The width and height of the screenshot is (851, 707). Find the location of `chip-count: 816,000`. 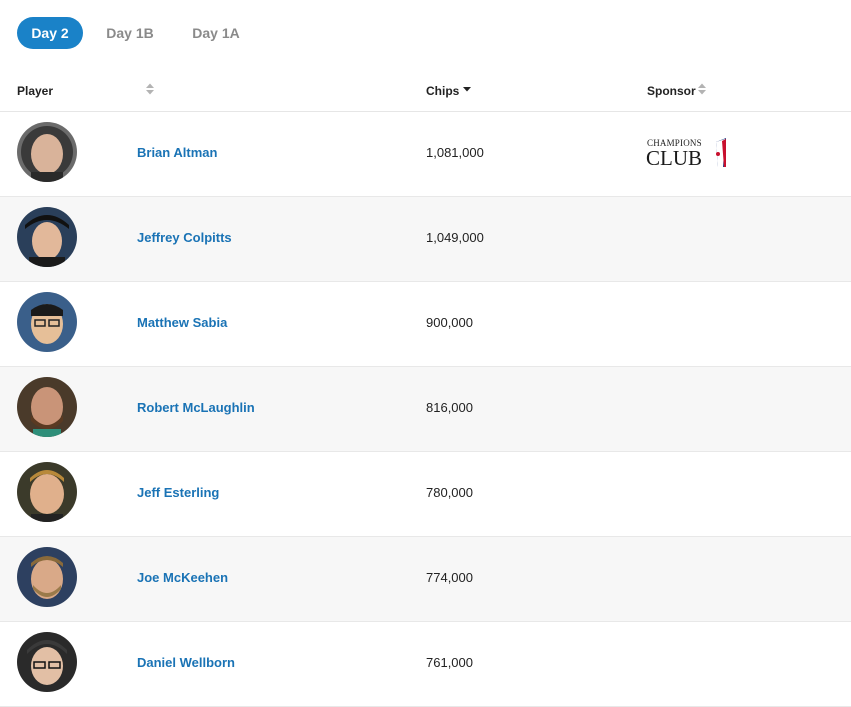

chip-count: 816,000 is located at coordinates (449, 407).